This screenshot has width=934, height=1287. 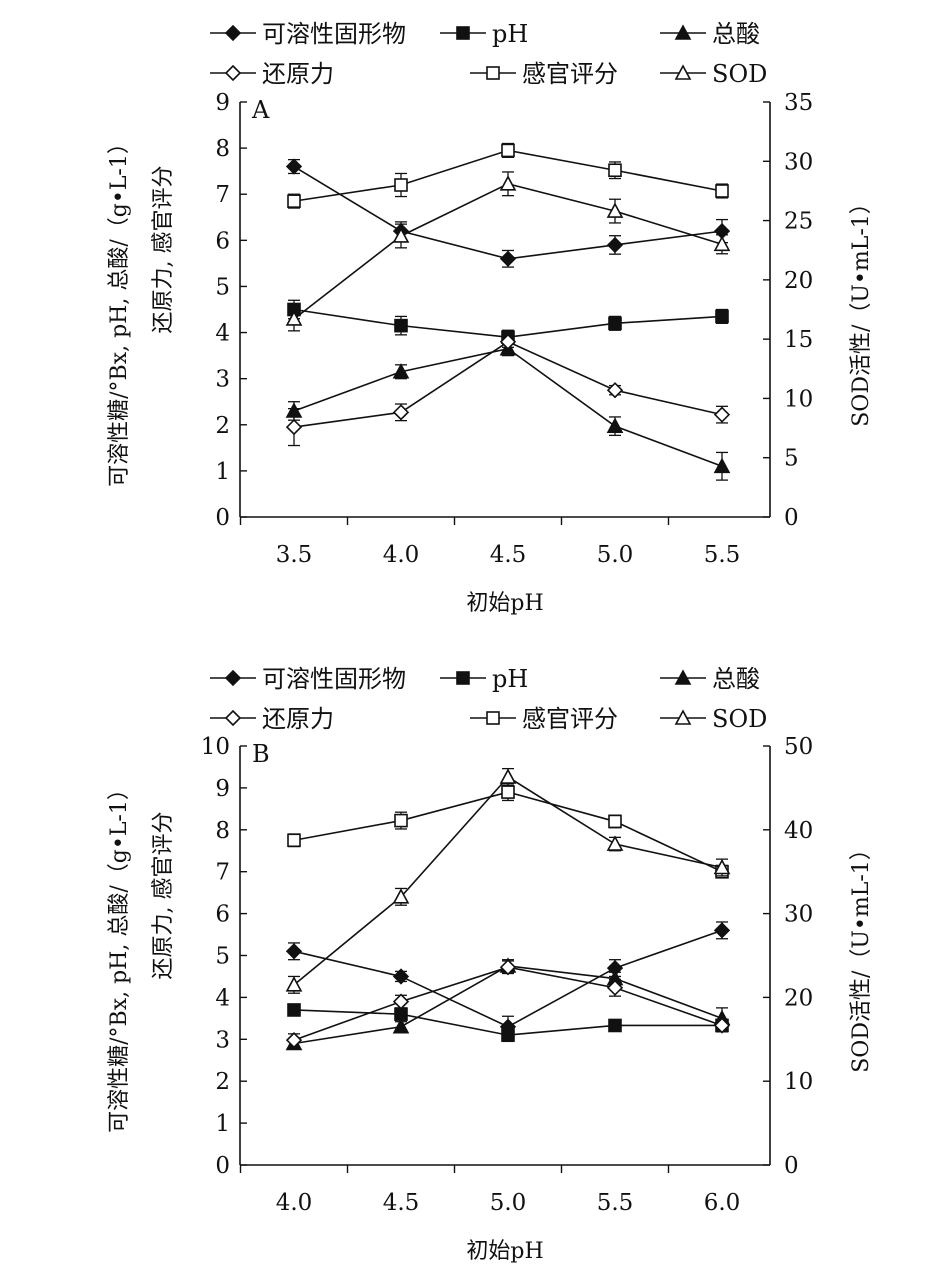 I want to click on y-tick-label-right: 50, so click(x=798, y=747).